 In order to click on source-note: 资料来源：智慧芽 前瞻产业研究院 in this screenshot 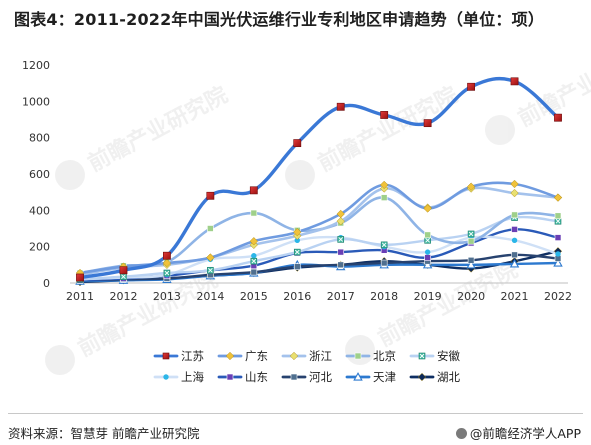, I will do `click(104, 433)`.